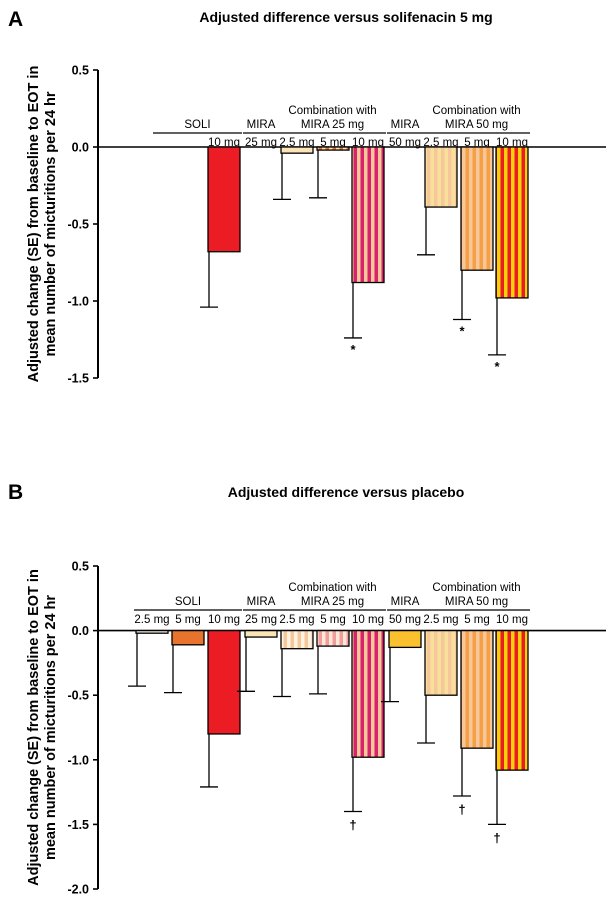 The height and width of the screenshot is (922, 616). Describe the element at coordinates (346, 492) in the screenshot. I see `panel-title: Adjusted difference versus placebo` at that location.